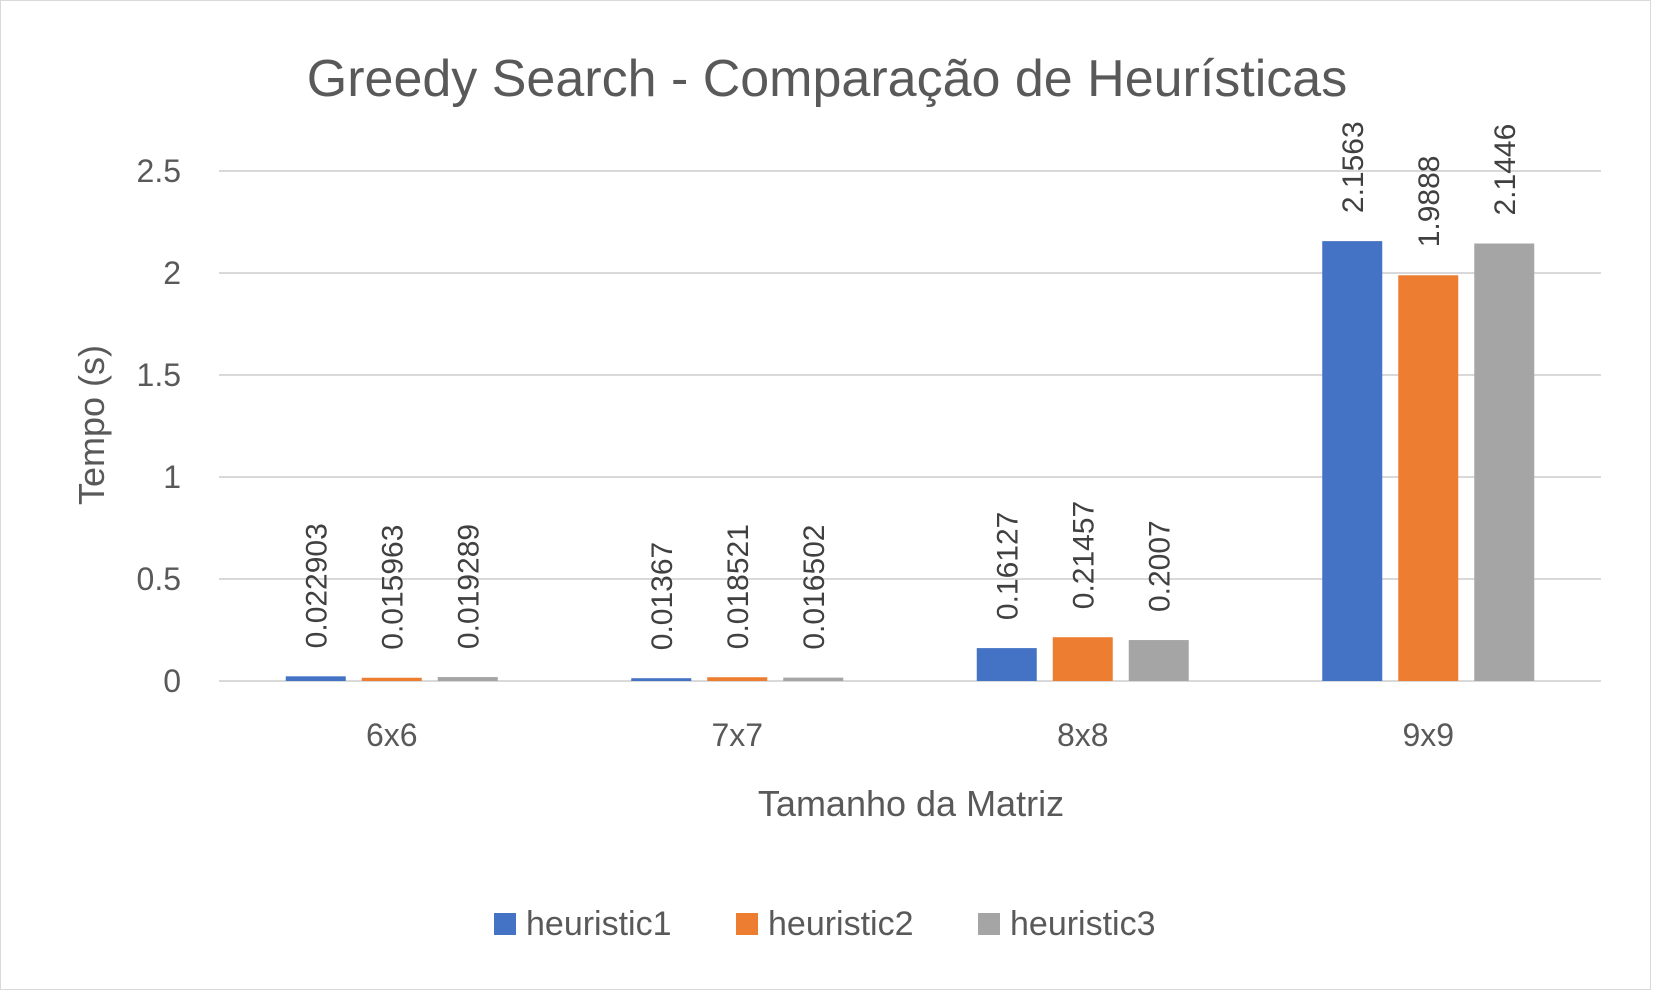 Image resolution: width=1653 pixels, height=996 pixels. What do you see at coordinates (1428, 478) in the screenshot?
I see `bar-heuristic2-9x9` at bounding box center [1428, 478].